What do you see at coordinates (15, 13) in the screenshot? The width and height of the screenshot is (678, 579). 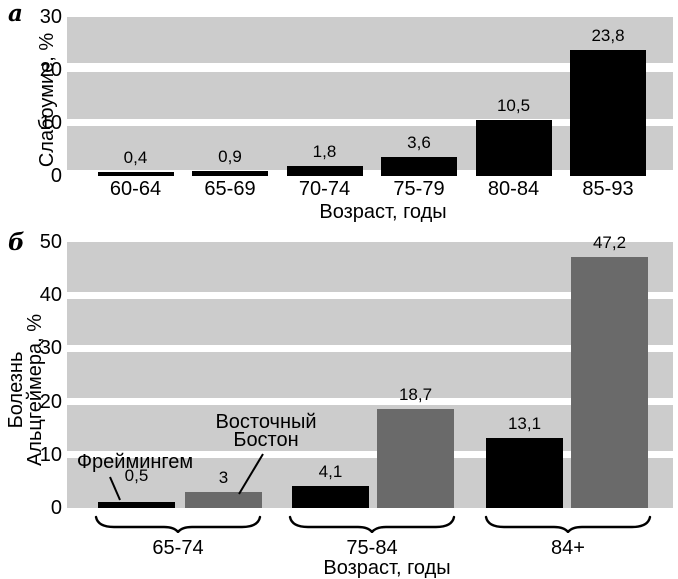 I see `panel-a-letter: а` at bounding box center [15, 13].